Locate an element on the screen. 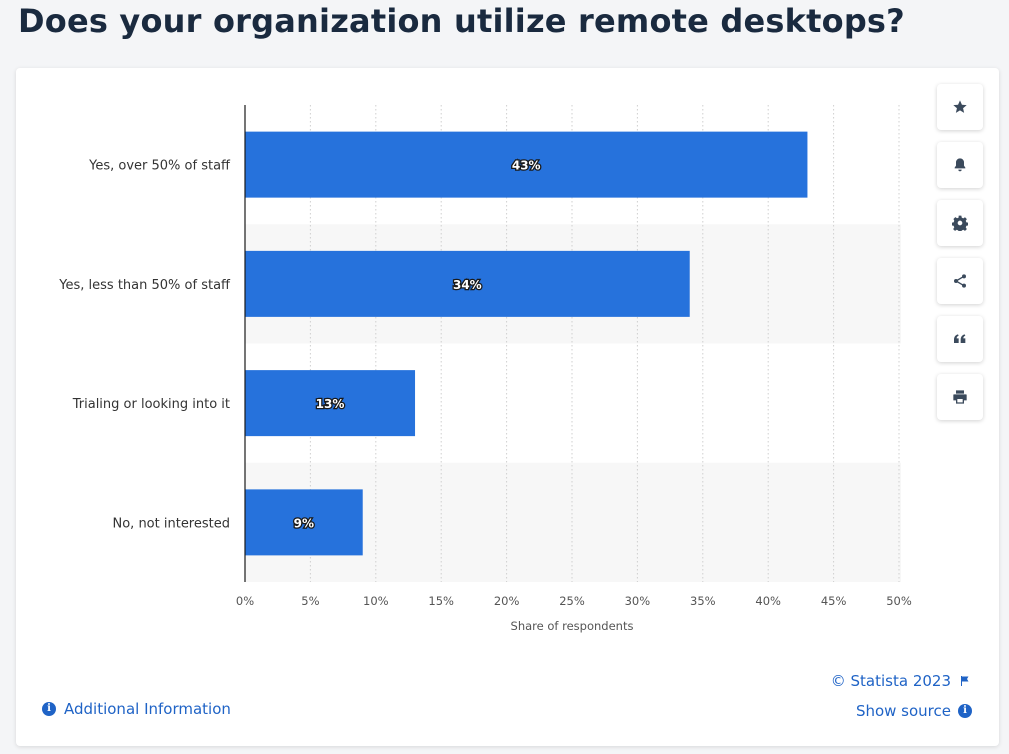  show-source-label: Show source is located at coordinates (903, 711).